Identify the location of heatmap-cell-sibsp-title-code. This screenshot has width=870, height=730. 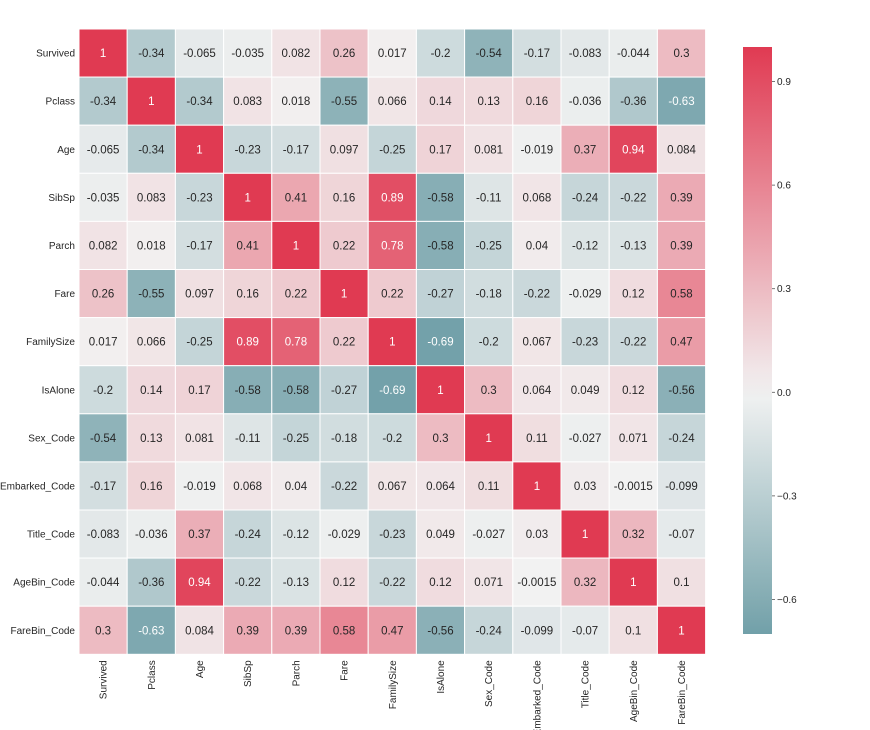
(585, 197).